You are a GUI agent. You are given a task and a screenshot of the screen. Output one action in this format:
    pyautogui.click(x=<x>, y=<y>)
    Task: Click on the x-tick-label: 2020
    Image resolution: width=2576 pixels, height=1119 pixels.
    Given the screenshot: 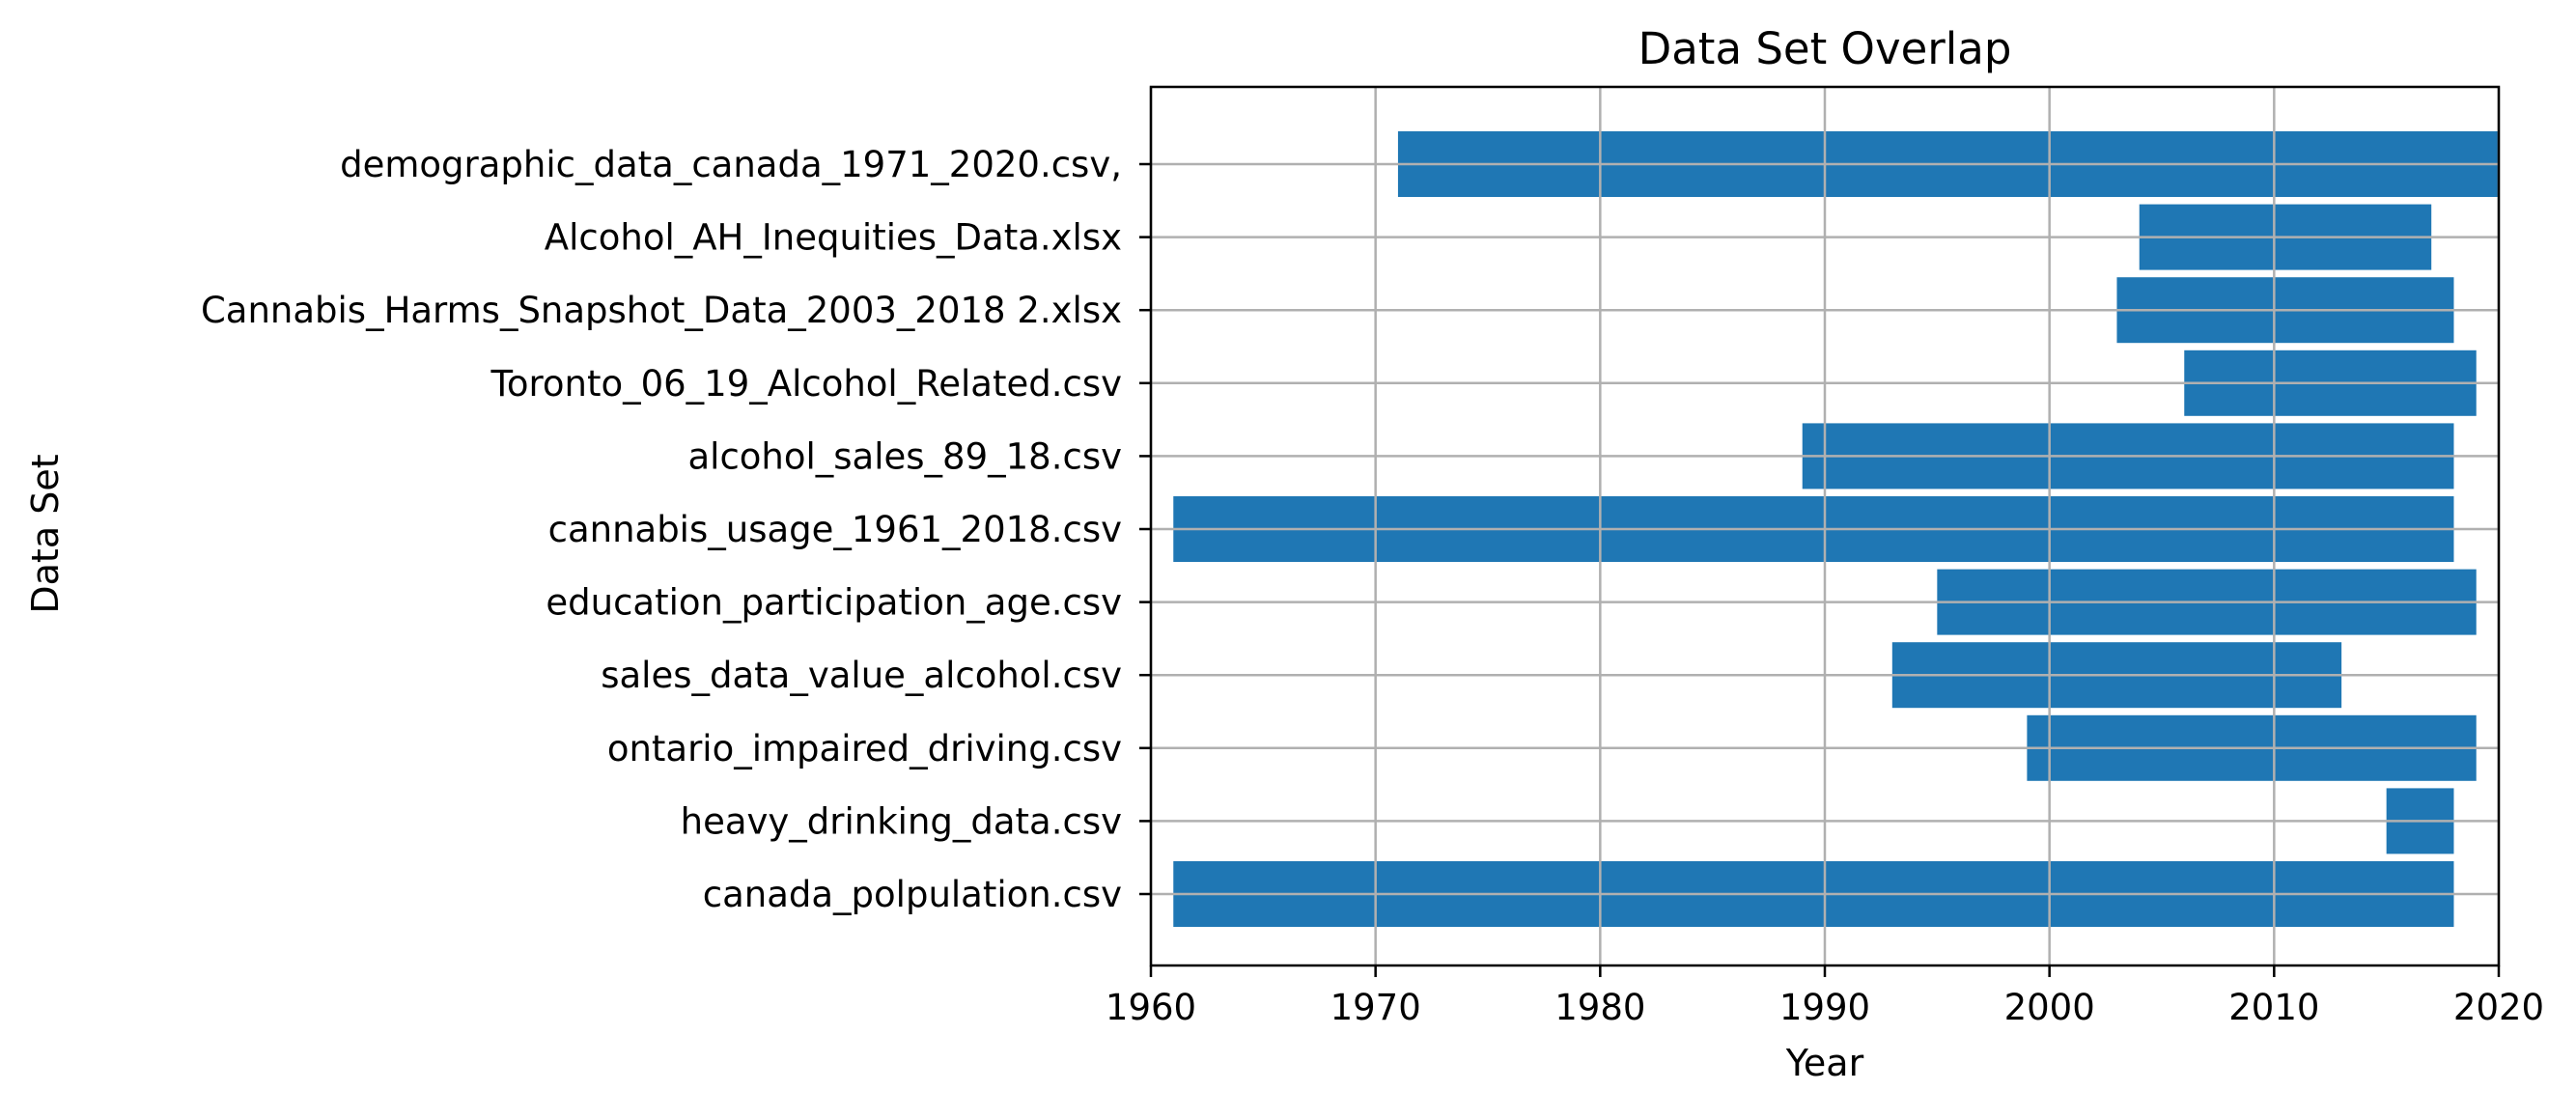 What is the action you would take?
    pyautogui.click(x=2499, y=1008)
    